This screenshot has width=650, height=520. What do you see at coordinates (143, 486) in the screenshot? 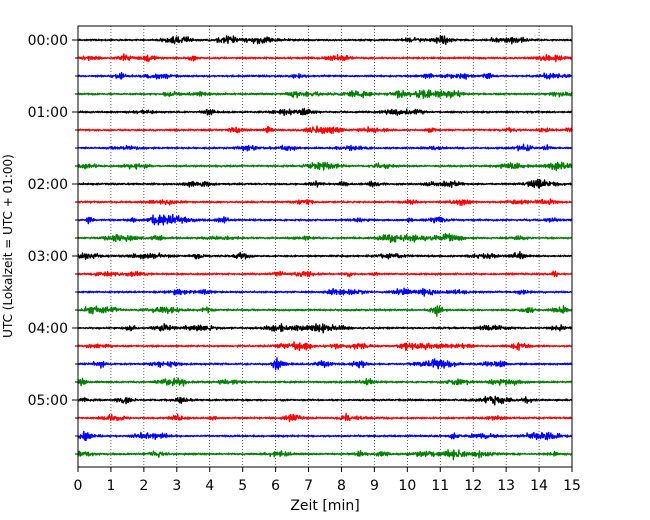
I see `x-tick-label-2: 2` at bounding box center [143, 486].